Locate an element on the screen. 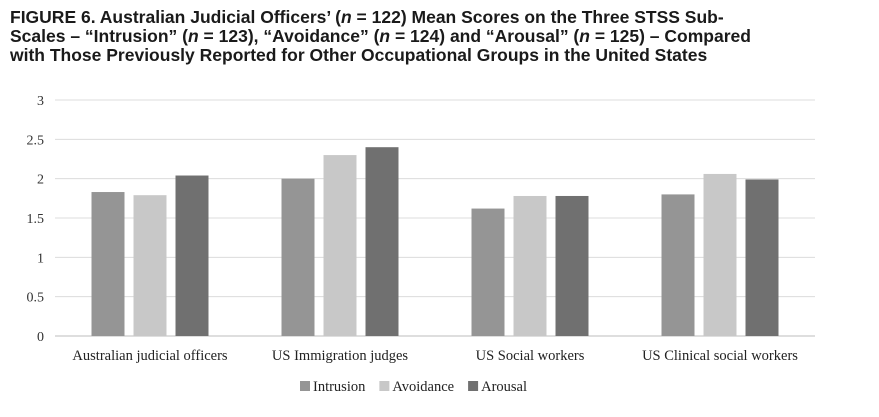 This screenshot has height=417, width=879. y-tick-label: 1 is located at coordinates (40, 258).